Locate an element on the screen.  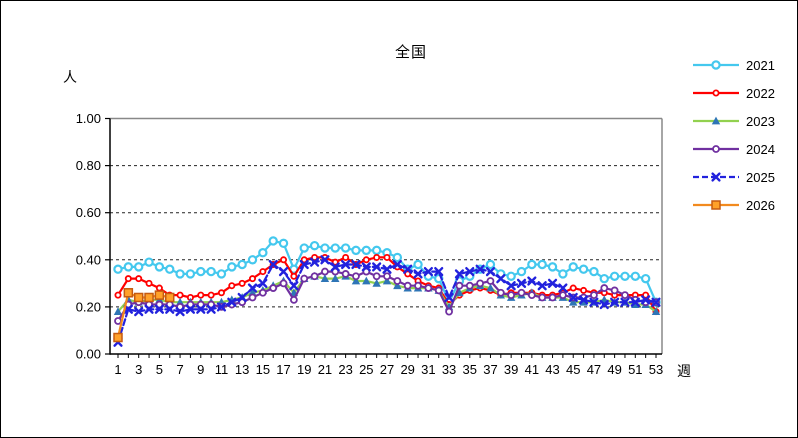
y-tick-label: 0.80 is located at coordinates (88, 165).